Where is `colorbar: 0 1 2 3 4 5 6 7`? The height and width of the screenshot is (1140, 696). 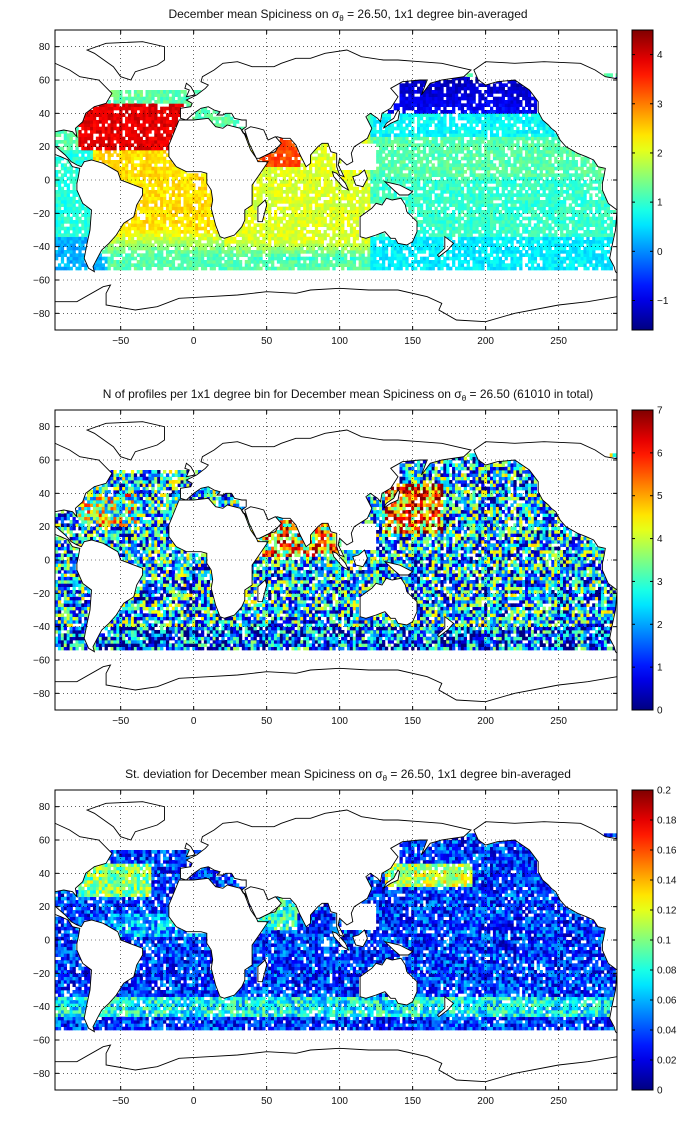
colorbar: 0 1 2 3 4 5 6 7 is located at coordinates (647, 561).